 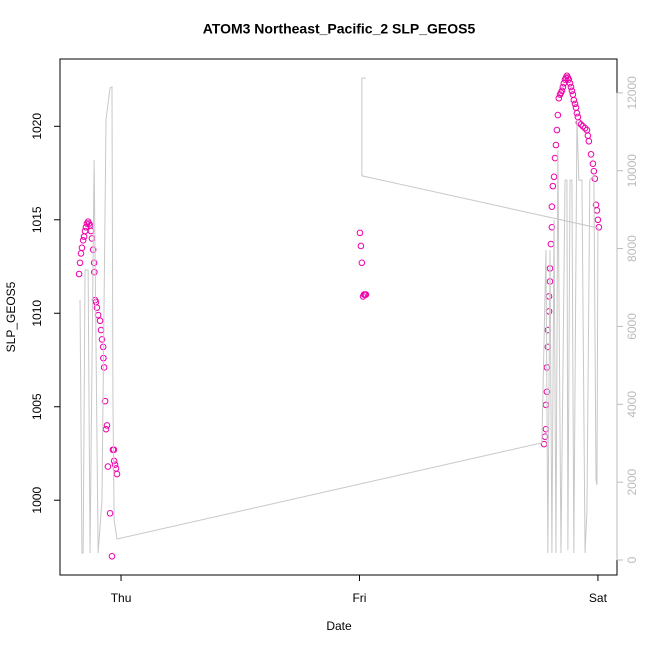 I want to click on y2-tick-label: 8000, so click(x=632, y=248).